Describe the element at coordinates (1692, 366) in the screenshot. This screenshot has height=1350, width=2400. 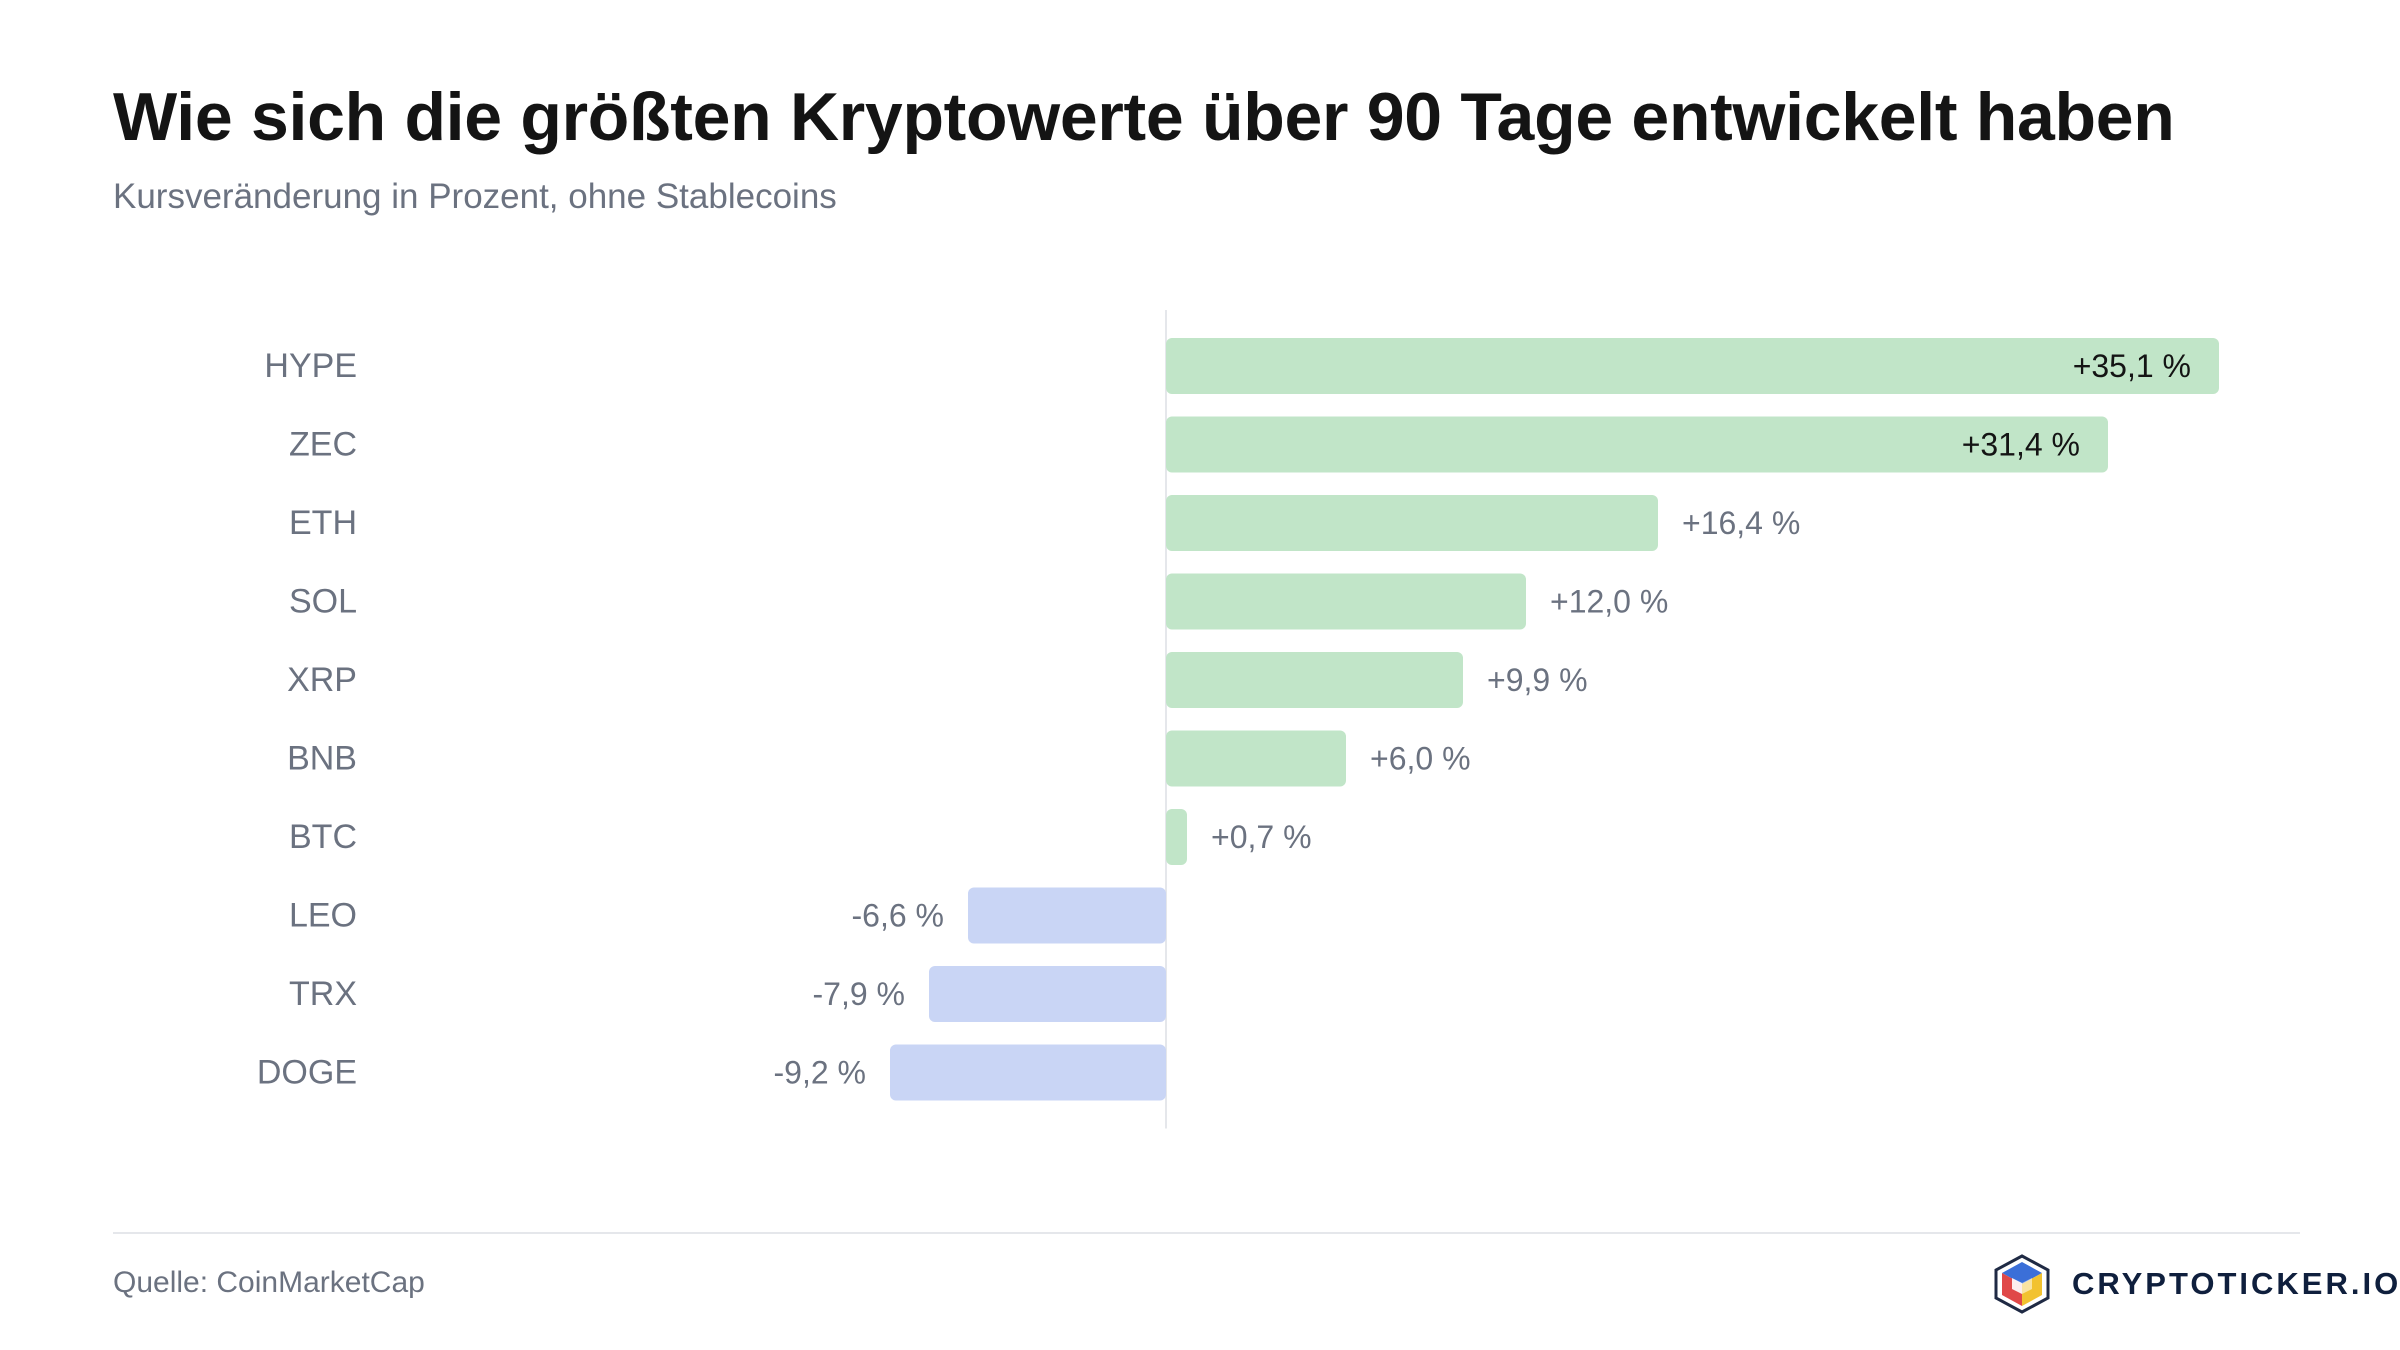
I see `bar-hype` at that location.